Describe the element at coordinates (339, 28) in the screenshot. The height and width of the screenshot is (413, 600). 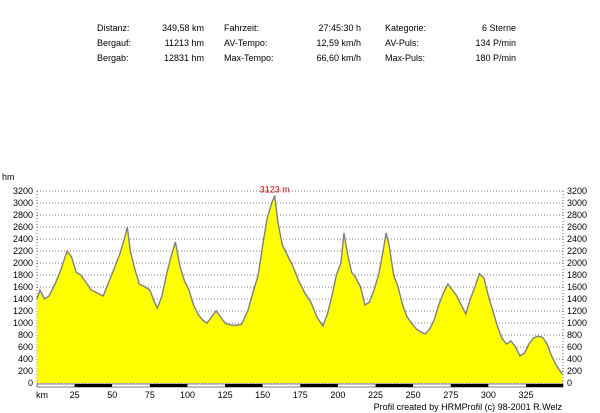
I see `stat-value-time: 27:45:30 h` at that location.